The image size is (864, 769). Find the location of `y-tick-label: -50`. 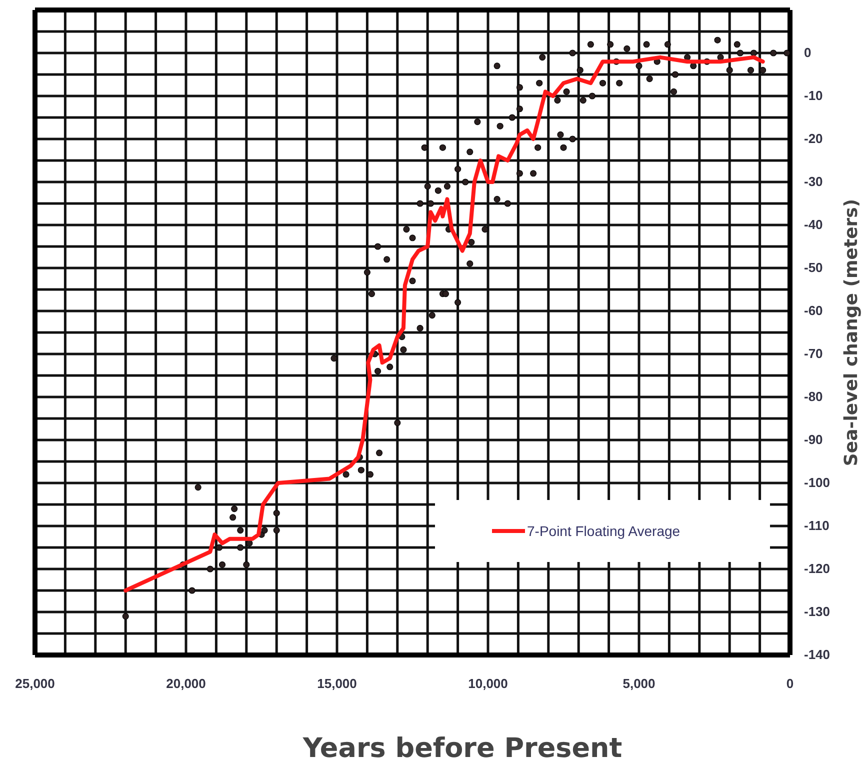

y-tick-label: -50 is located at coordinates (813, 268).